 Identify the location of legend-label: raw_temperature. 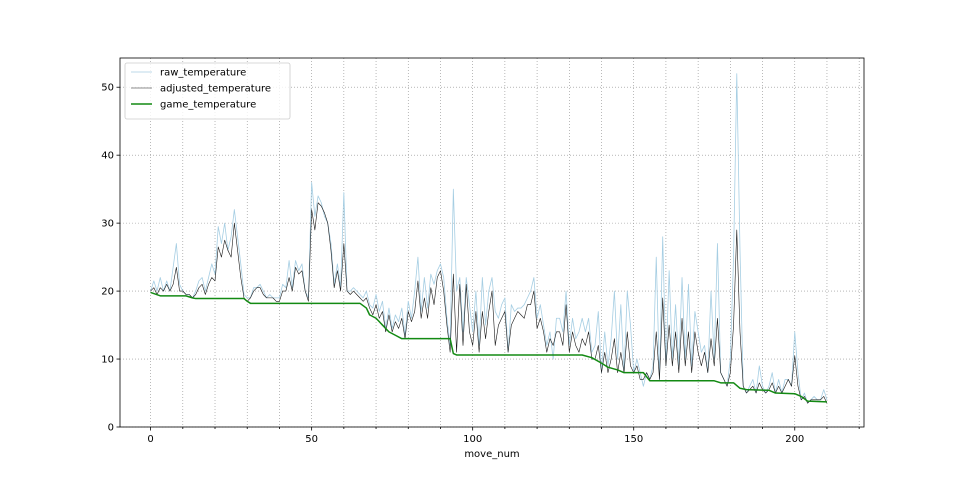
(203, 73).